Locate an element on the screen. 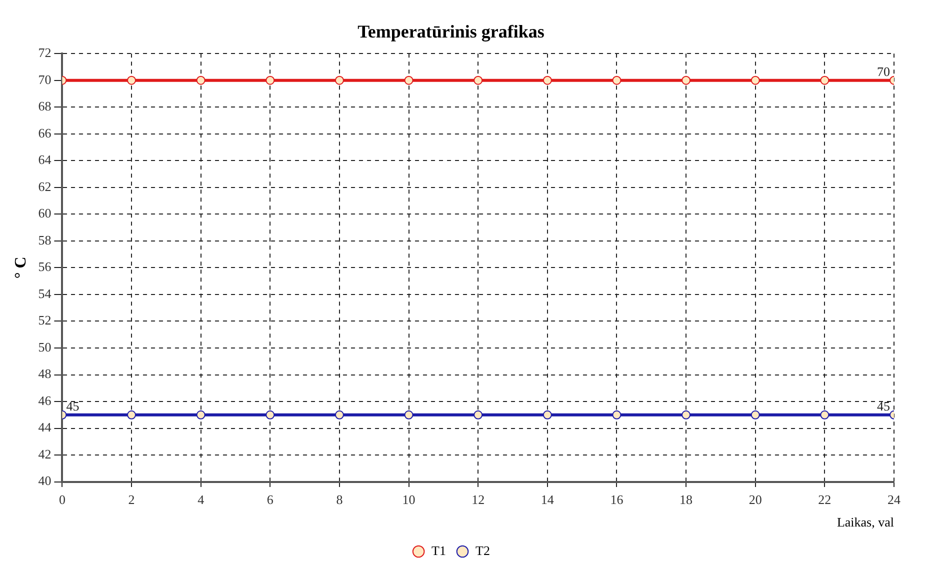  y-axis-title: ° C is located at coordinates (21, 267).